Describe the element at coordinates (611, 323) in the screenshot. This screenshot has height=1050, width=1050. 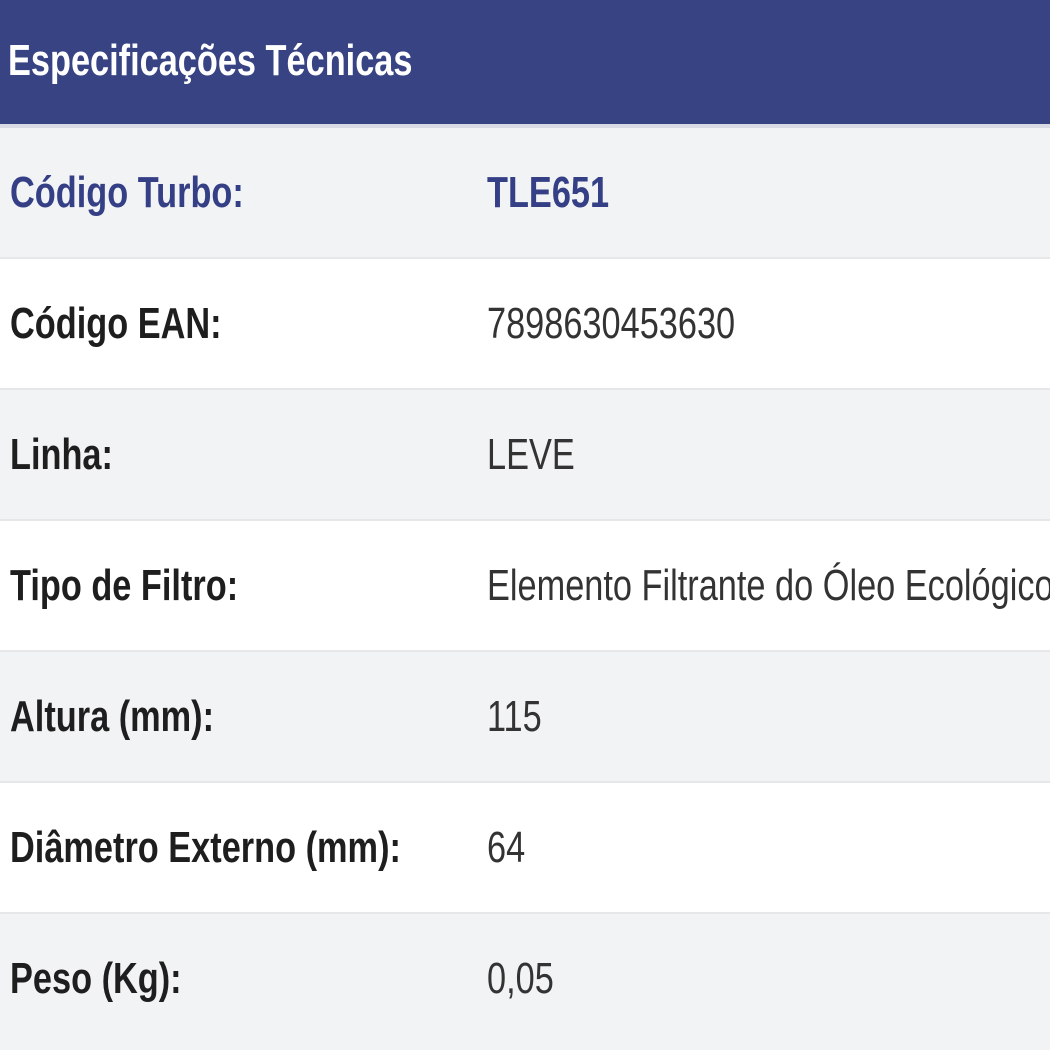
I see `spec-value: 7898630453630` at that location.